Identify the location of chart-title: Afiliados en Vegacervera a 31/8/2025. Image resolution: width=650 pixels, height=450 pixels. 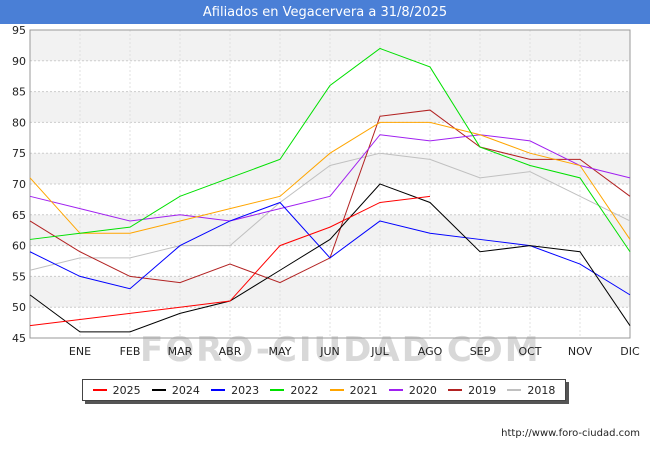
(325, 12).